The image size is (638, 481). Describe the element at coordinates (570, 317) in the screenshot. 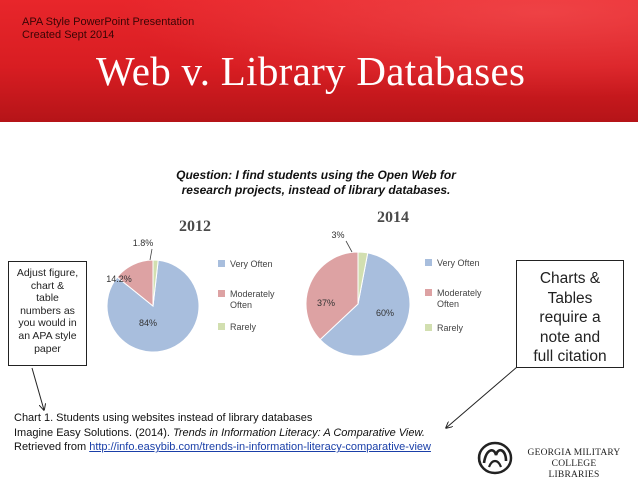

I see `note-right-line: require a` at that location.